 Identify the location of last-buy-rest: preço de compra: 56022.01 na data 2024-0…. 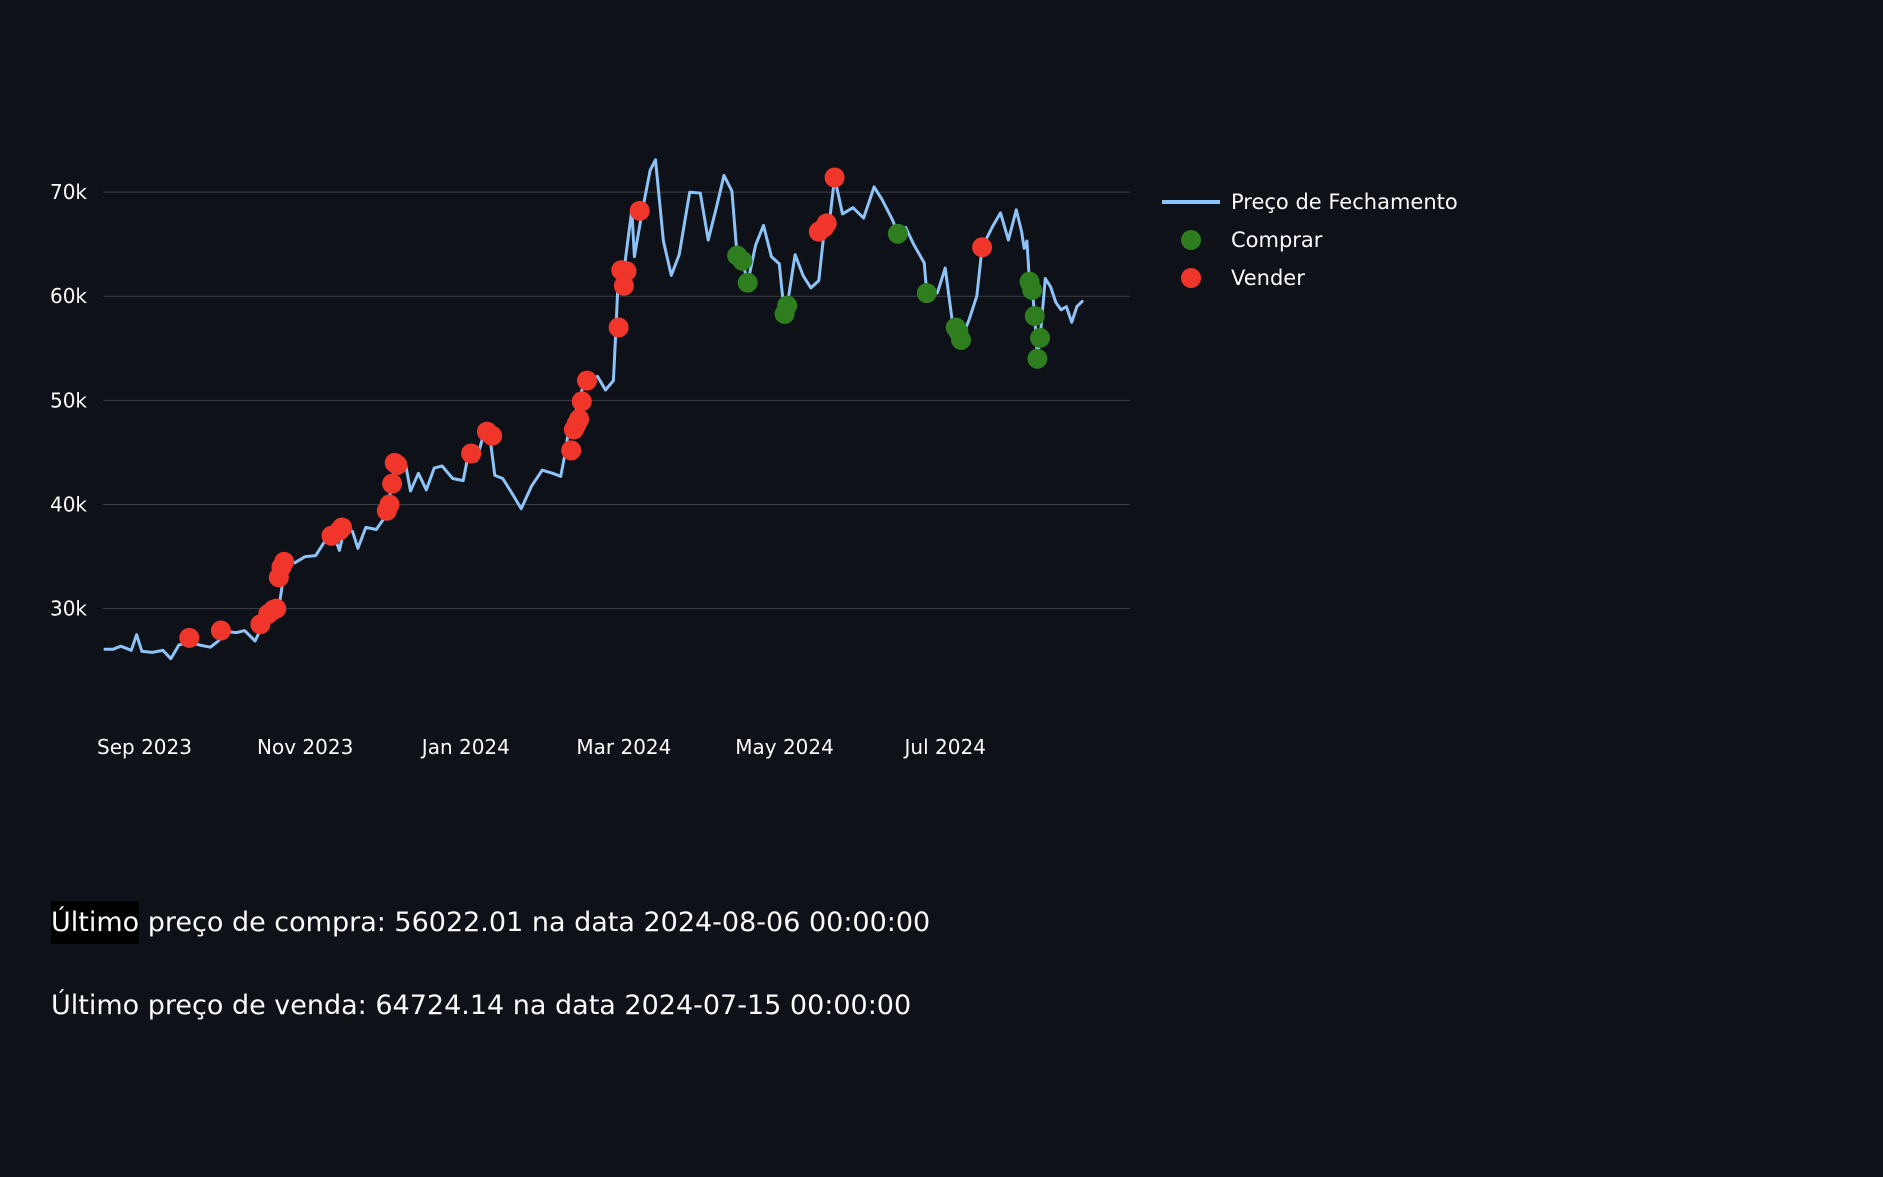
(535, 922).